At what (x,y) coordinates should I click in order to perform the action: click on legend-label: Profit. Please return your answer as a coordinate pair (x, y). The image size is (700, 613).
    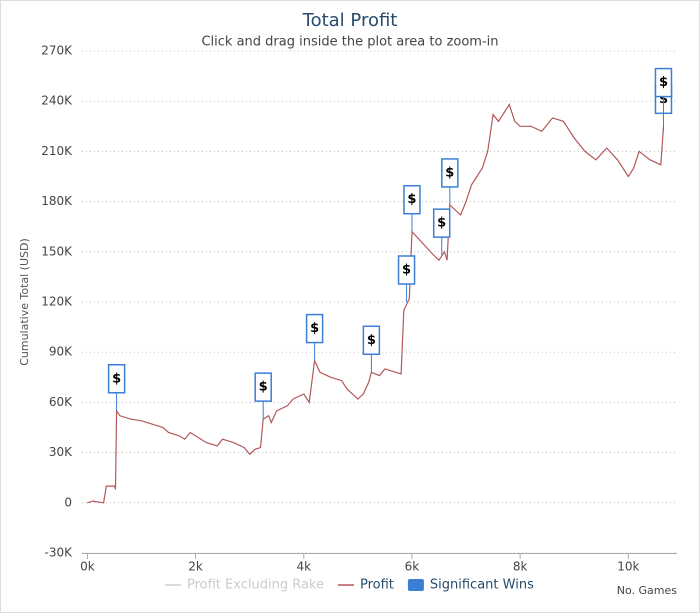
    Looking at the image, I should click on (377, 585).